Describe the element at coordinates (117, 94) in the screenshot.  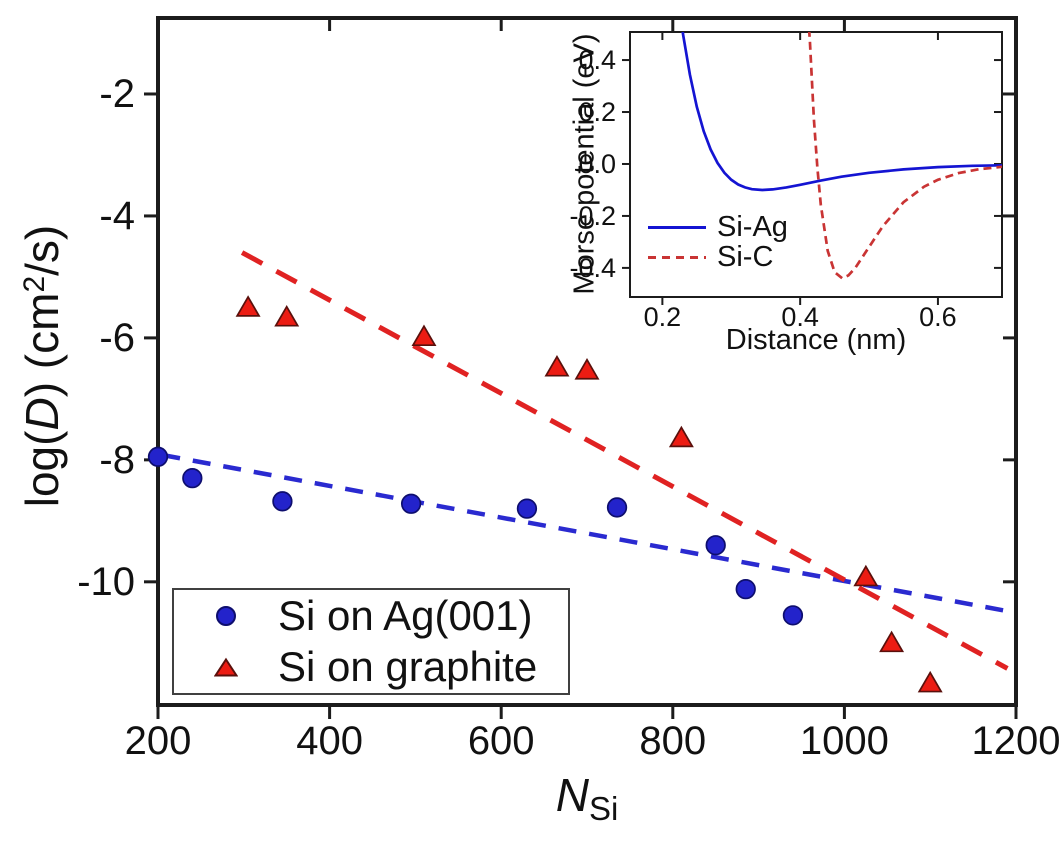
I see `main-y-tick-label: -2` at that location.